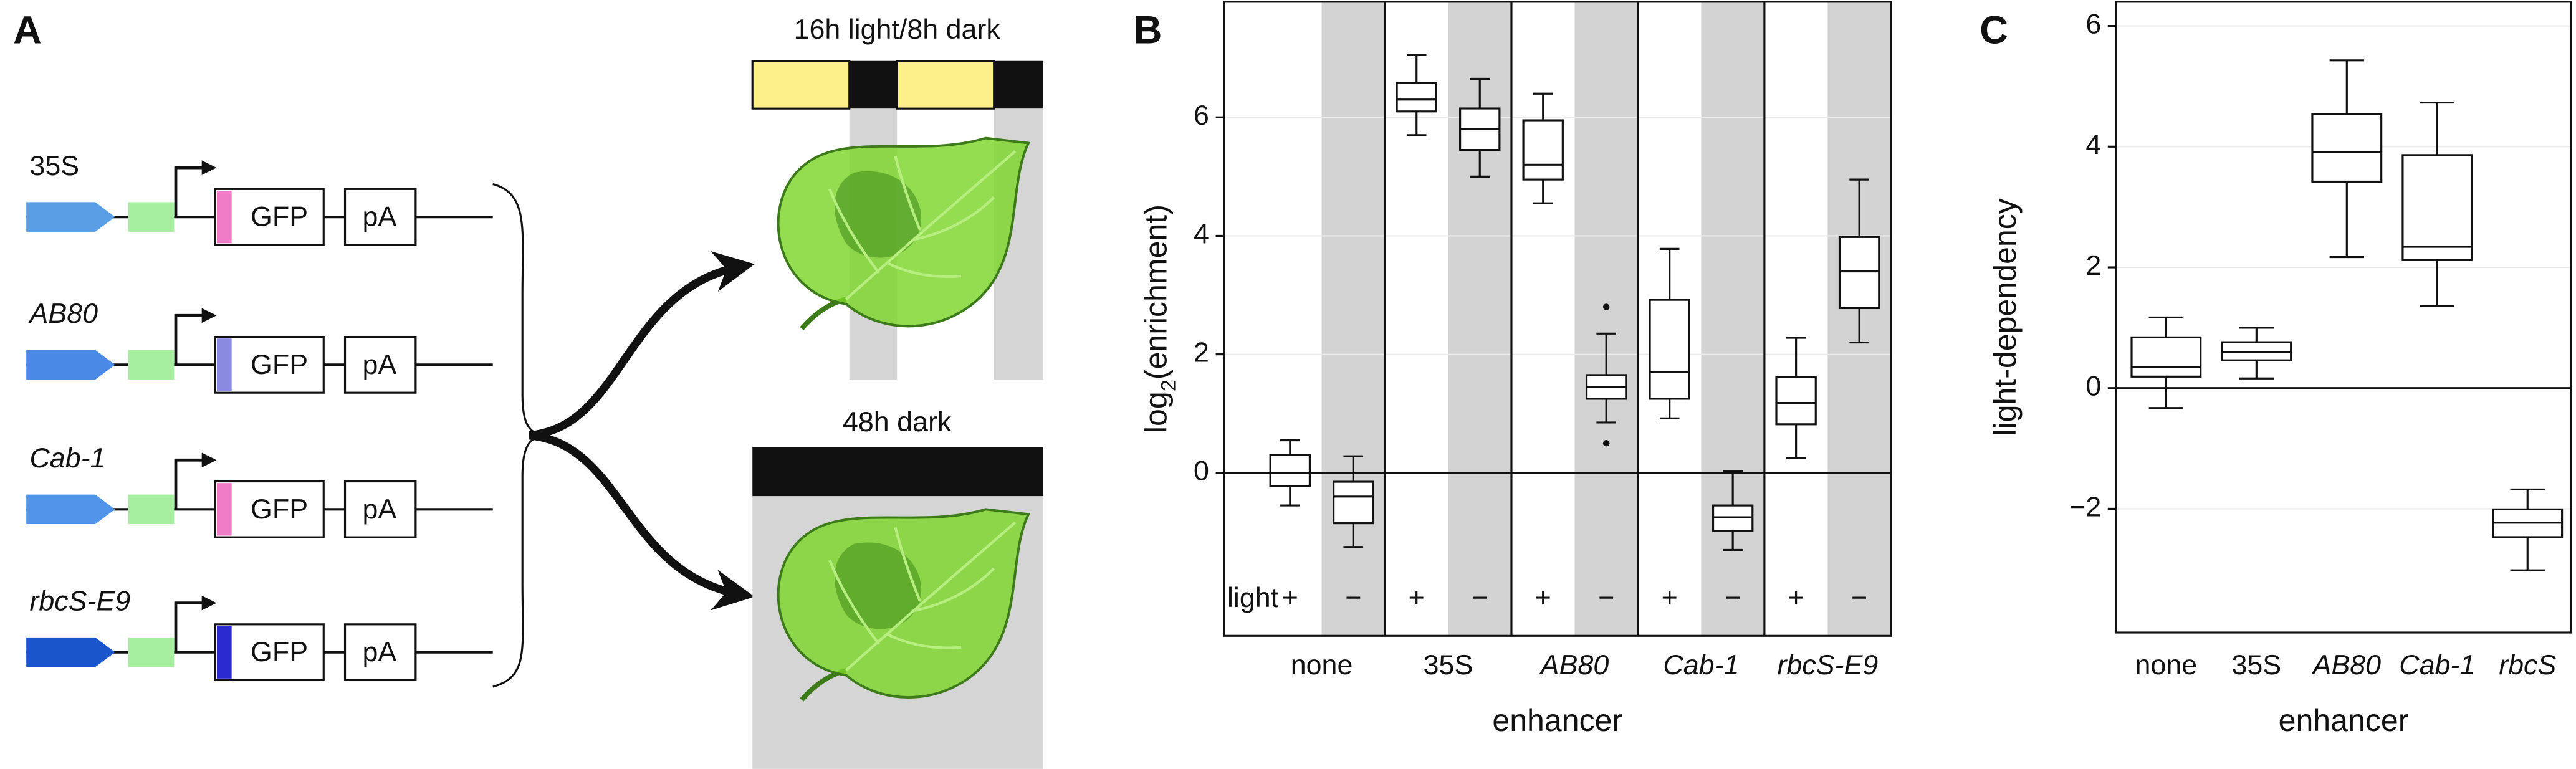 This screenshot has width=2576, height=769. I want to click on y-axis-label: light-dependency, so click(2006, 317).